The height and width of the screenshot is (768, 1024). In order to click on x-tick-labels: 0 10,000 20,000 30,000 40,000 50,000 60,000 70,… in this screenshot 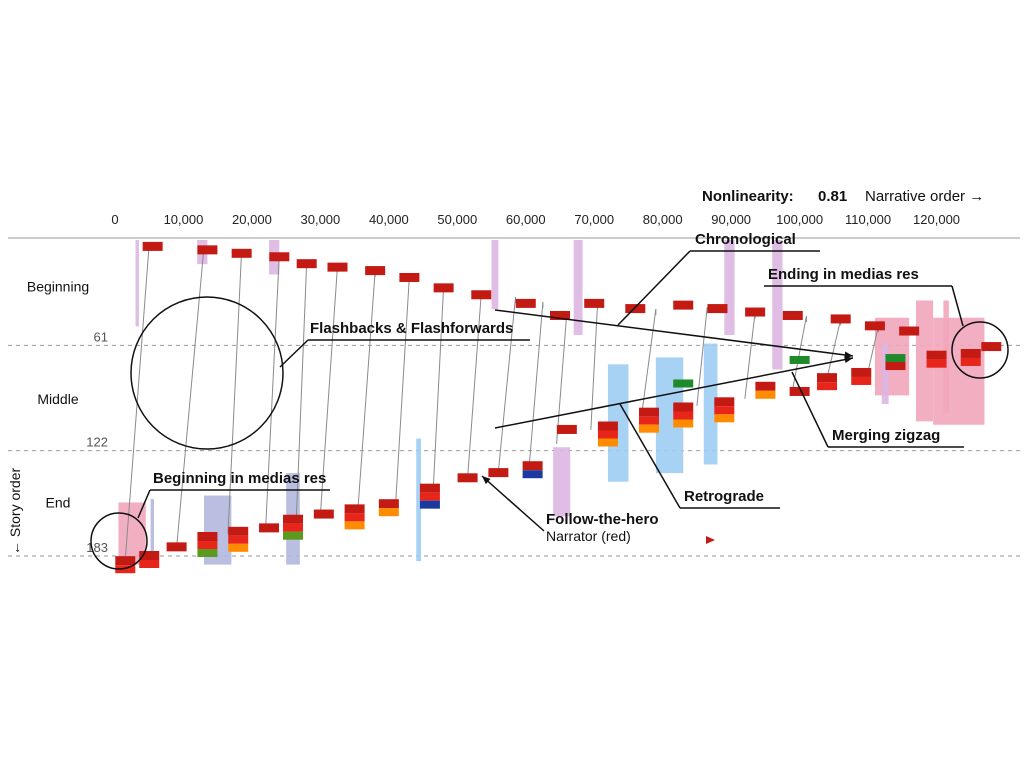, I will do `click(535, 219)`.